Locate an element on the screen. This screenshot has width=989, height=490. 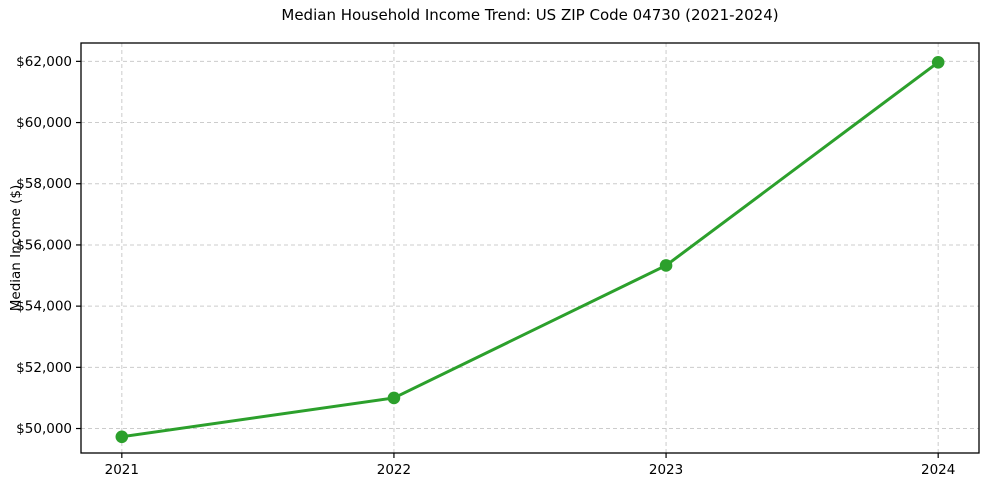
y-tick-label: $54,000 is located at coordinates (44, 307).